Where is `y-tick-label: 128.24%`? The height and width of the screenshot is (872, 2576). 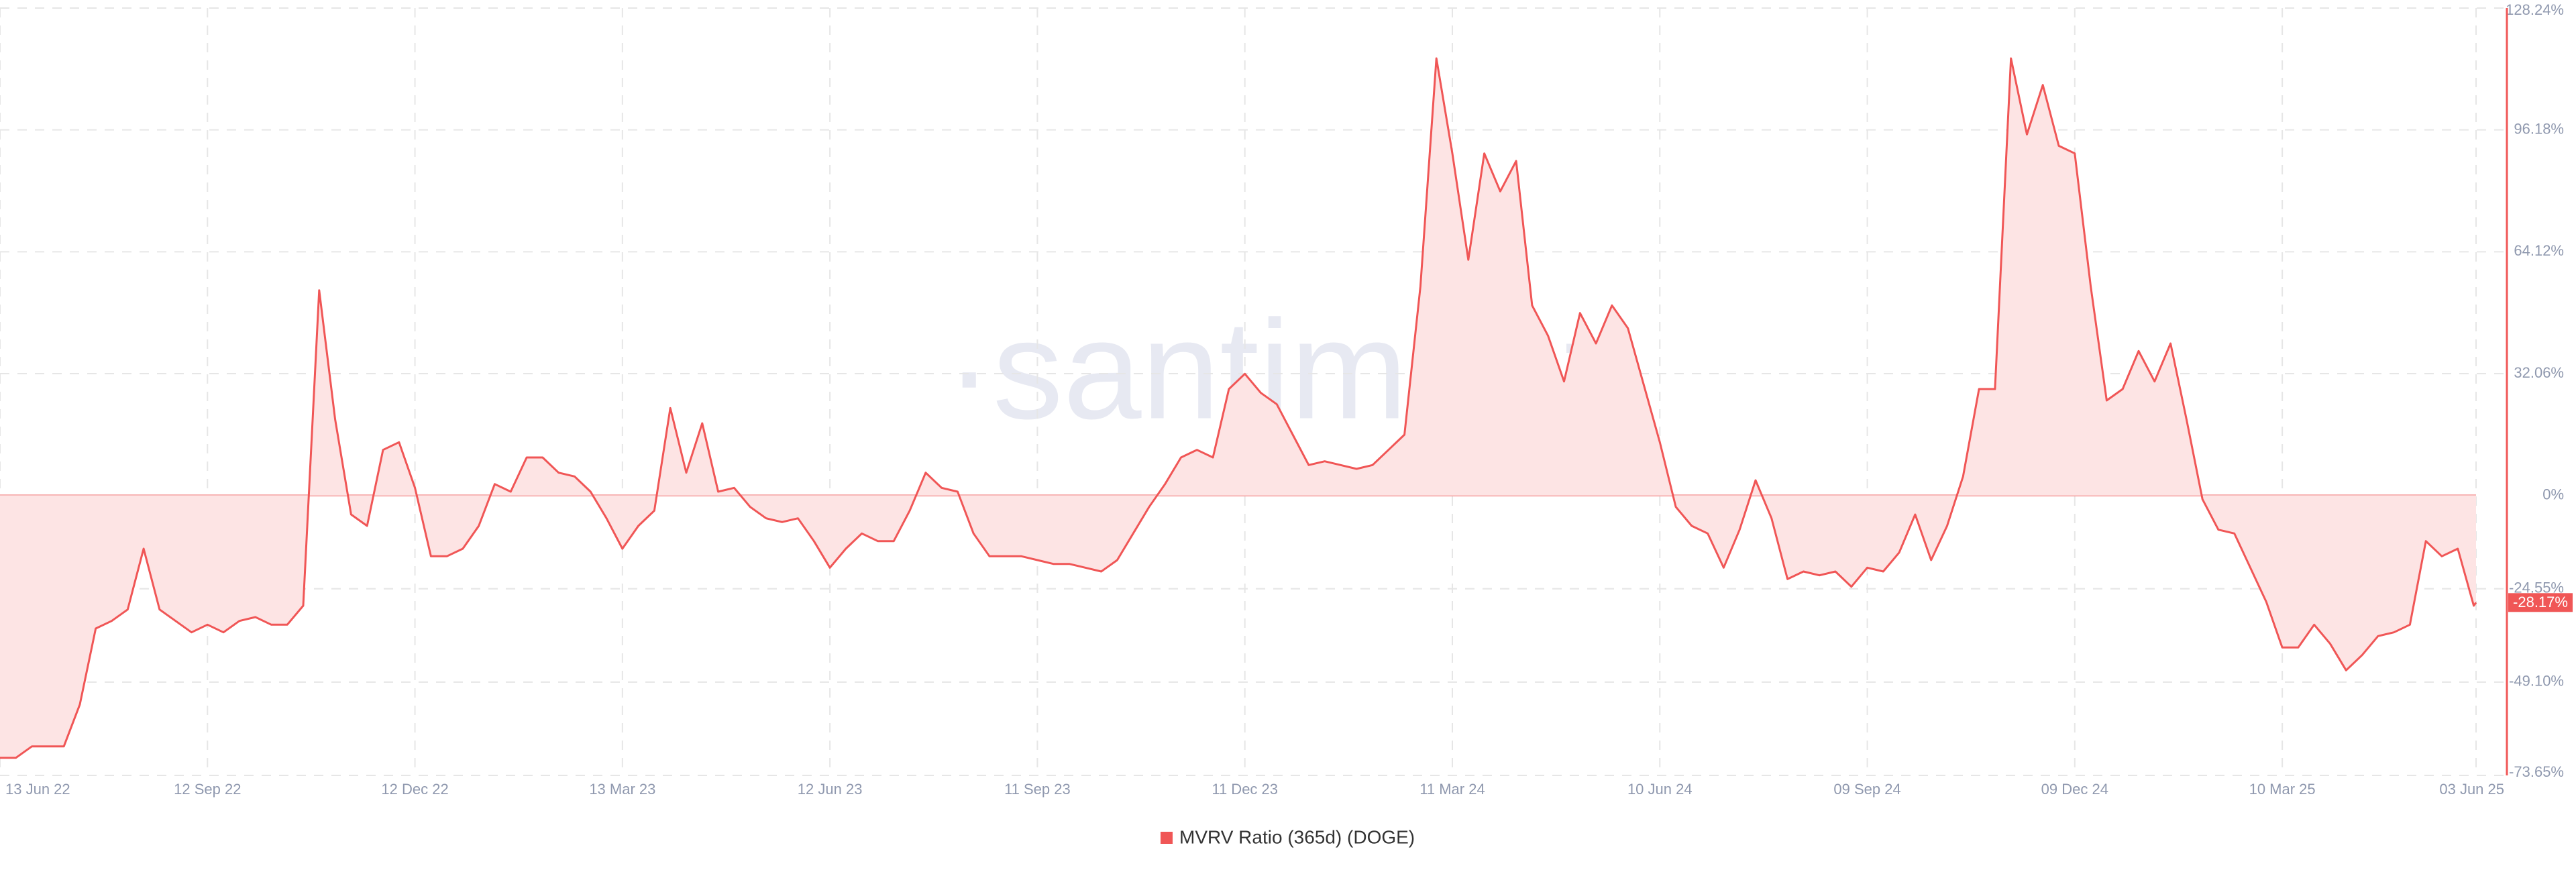
y-tick-label: 128.24% is located at coordinates (2535, 9).